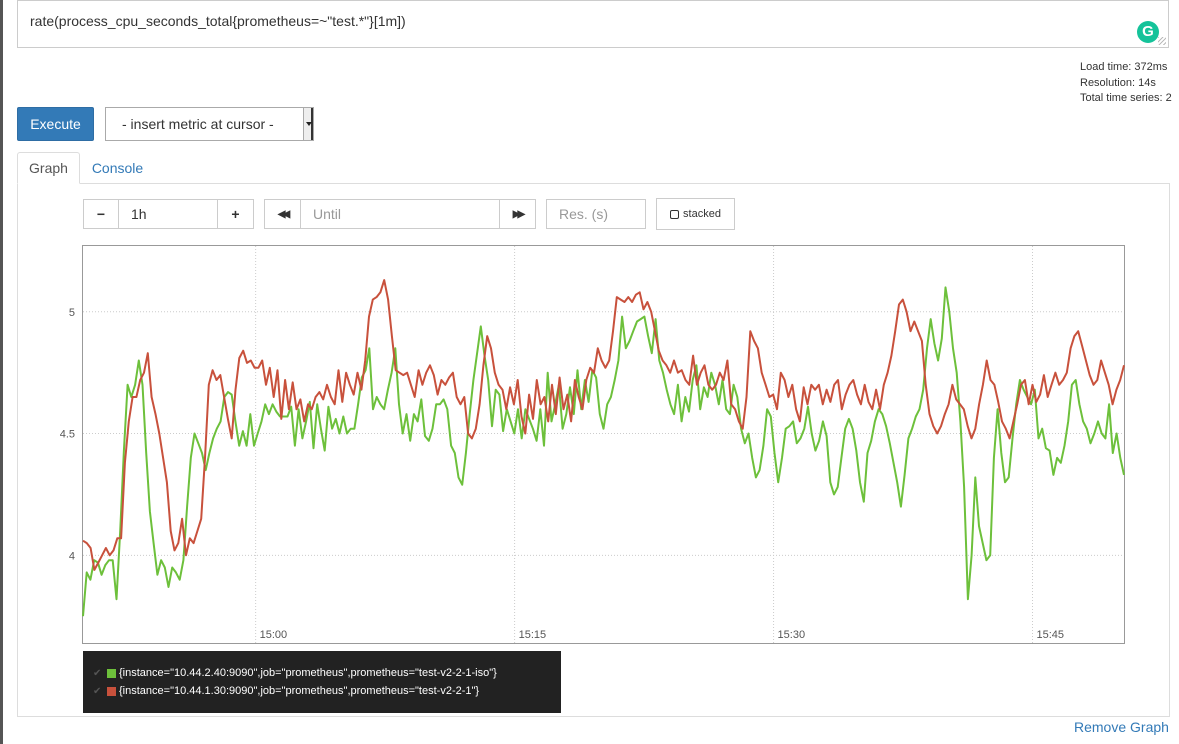 The width and height of the screenshot is (1179, 744). What do you see at coordinates (596, 214) in the screenshot?
I see `resolution-input: Res. (s)` at bounding box center [596, 214].